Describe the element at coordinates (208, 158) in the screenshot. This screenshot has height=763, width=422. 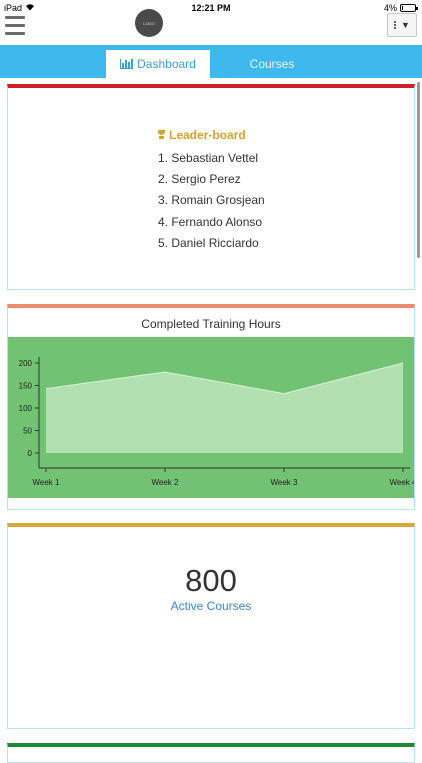
I see `leaderboard-item: 1. Sebastian Vettel` at that location.